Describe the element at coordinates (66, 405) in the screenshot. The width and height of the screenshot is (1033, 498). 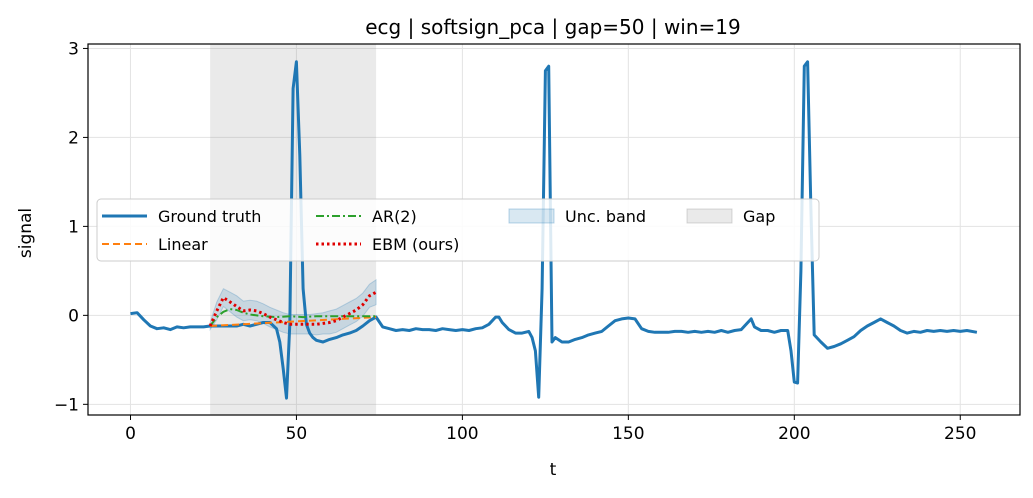
I see `y-tick-label: −1` at that location.